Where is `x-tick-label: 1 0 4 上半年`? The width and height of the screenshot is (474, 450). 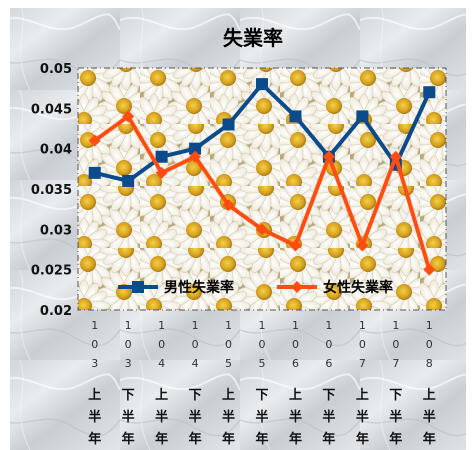 x-tick-label: 1 0 4 上半年 is located at coordinates (161, 383).